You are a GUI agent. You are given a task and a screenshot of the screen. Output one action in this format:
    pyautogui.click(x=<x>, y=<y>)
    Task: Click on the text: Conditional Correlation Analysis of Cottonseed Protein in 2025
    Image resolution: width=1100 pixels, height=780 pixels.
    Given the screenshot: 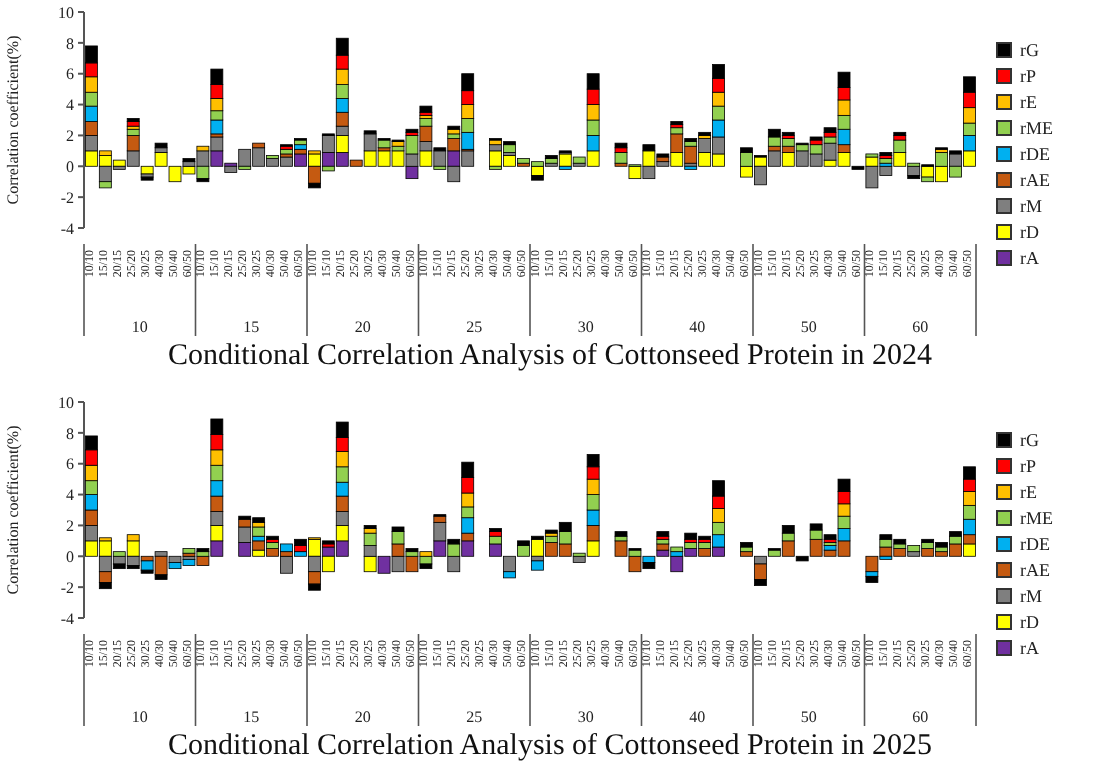 What is the action you would take?
    pyautogui.click(x=550, y=747)
    